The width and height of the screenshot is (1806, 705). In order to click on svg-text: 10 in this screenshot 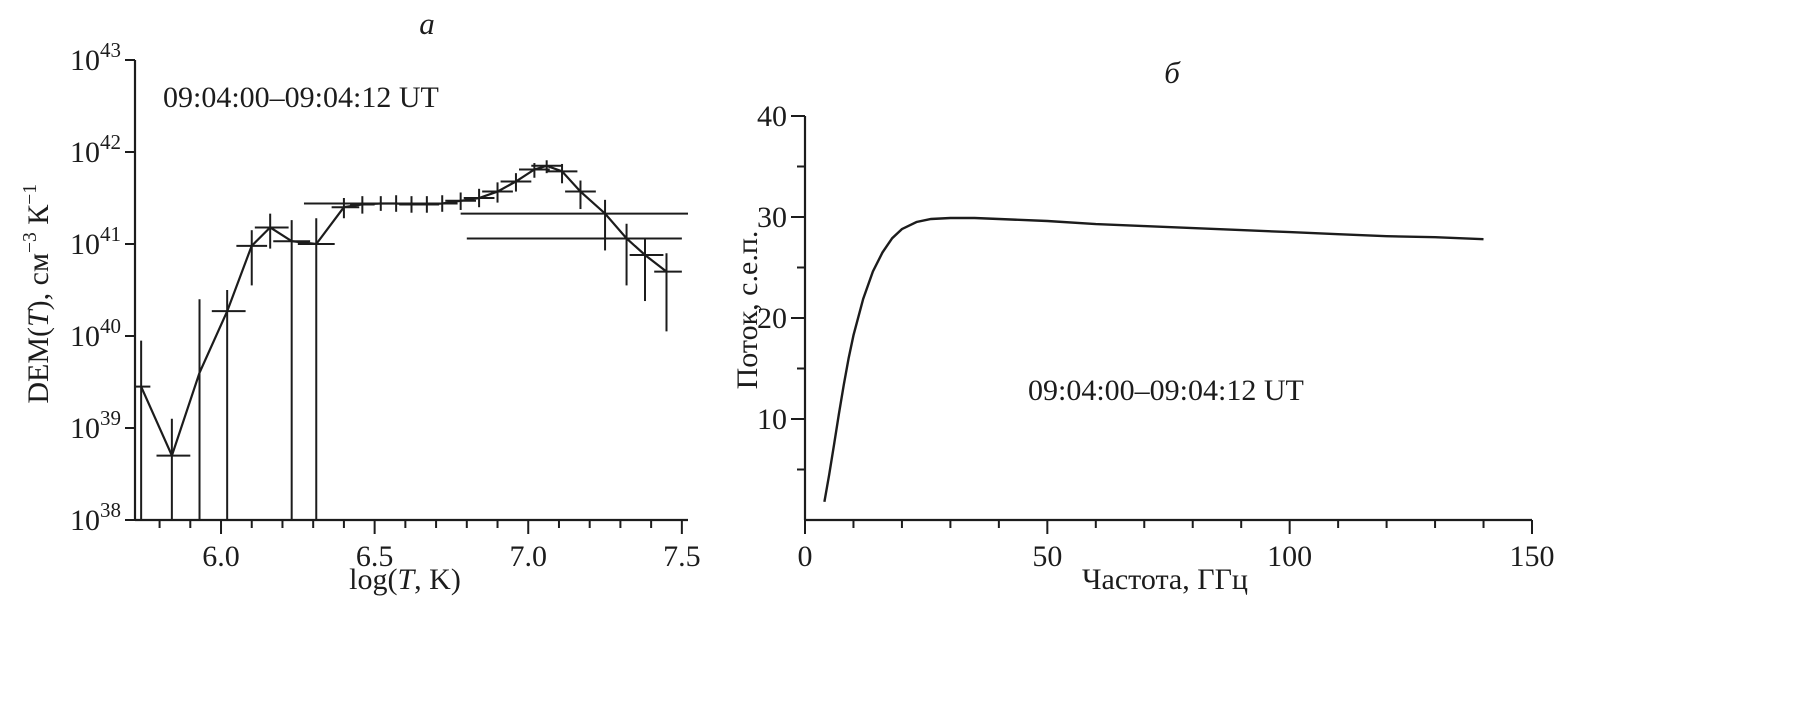, I will do `click(772, 419)`.